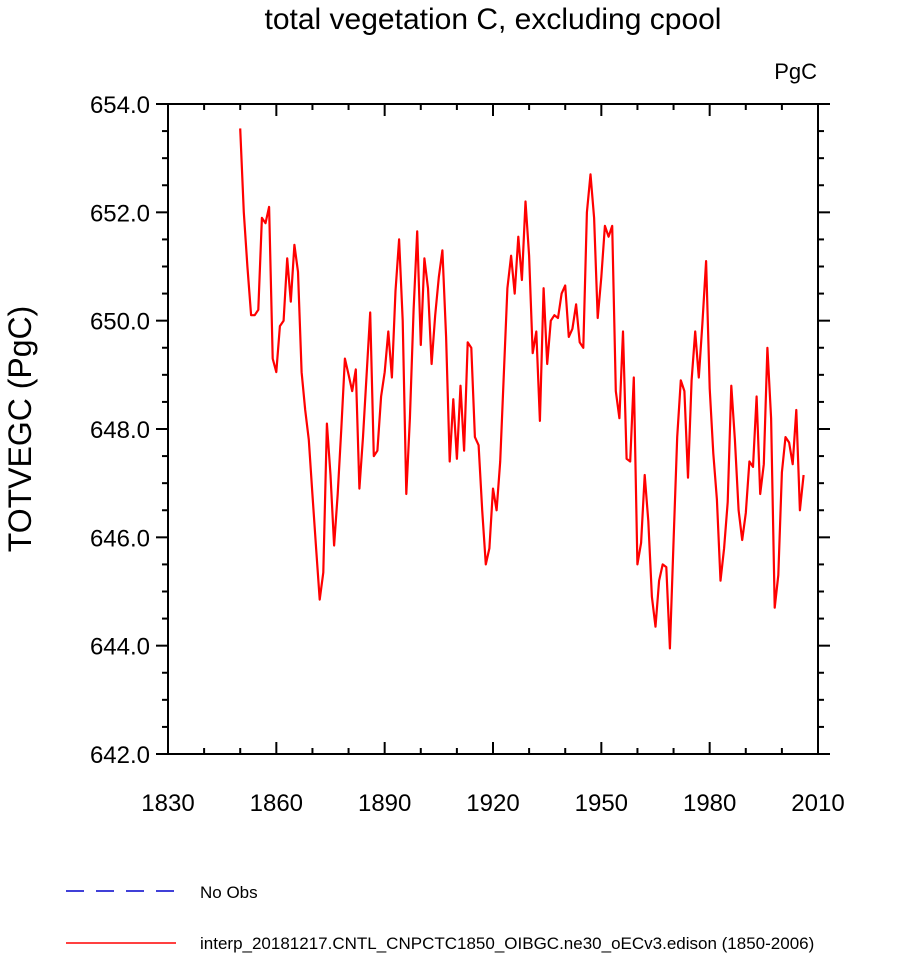  I want to click on x-tick-label: 1890, so click(384, 803).